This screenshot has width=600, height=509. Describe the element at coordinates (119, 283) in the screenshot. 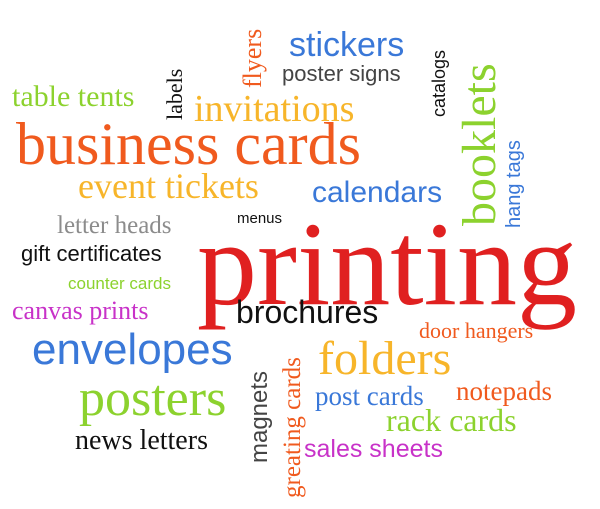

I see `word-counter-cards: counter cards` at that location.